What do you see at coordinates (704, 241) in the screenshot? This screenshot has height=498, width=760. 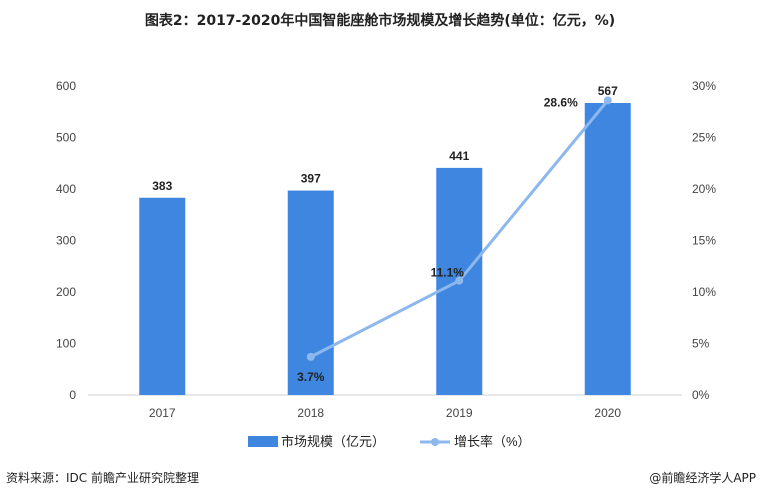 I see `y-right-tick-label: 15%` at bounding box center [704, 241].